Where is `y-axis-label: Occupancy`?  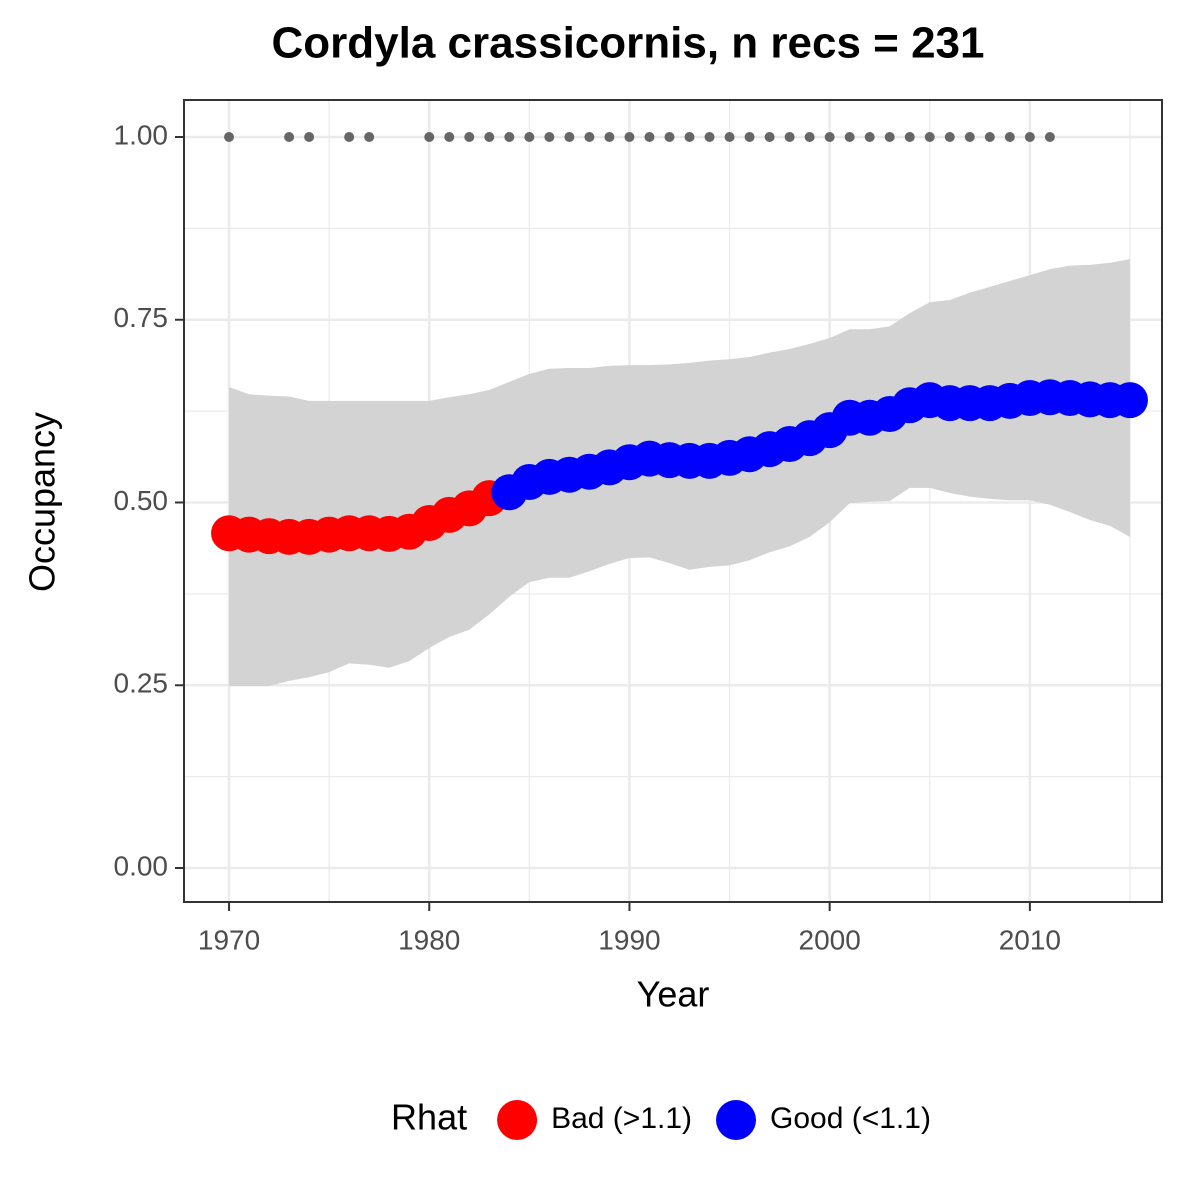
y-axis-label: Occupancy is located at coordinates (42, 502).